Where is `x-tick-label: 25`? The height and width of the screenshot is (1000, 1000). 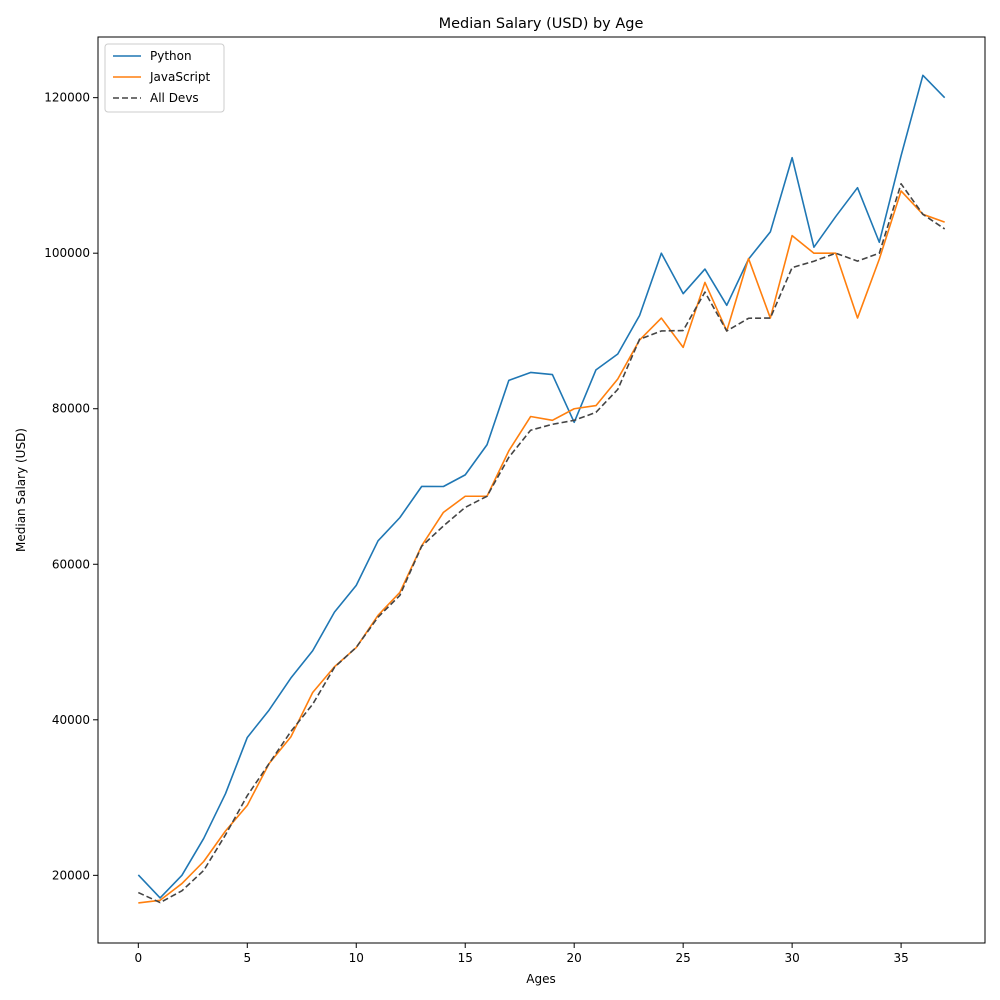 x-tick-label: 25 is located at coordinates (683, 958).